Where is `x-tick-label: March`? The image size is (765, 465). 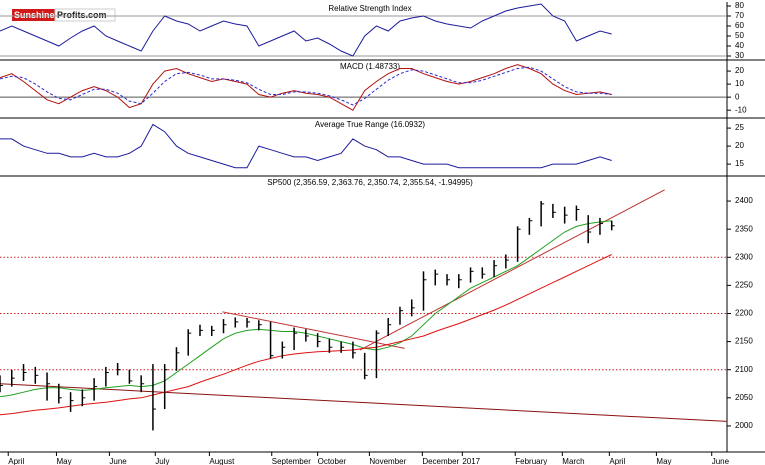
x-tick-label: March is located at coordinates (573, 461).